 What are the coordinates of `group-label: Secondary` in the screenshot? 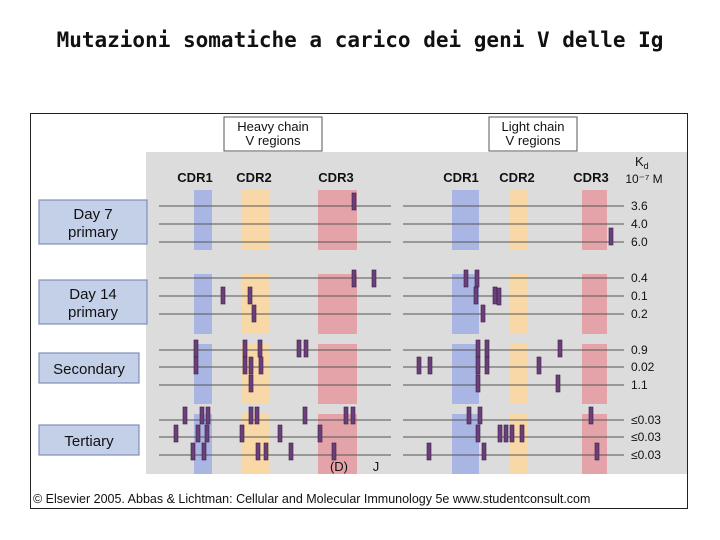 It's located at (89, 369).